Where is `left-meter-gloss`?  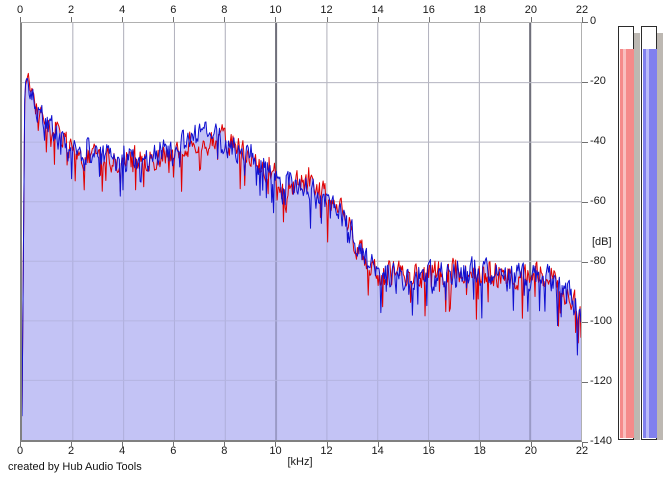 left-meter-gloss is located at coordinates (624, 243).